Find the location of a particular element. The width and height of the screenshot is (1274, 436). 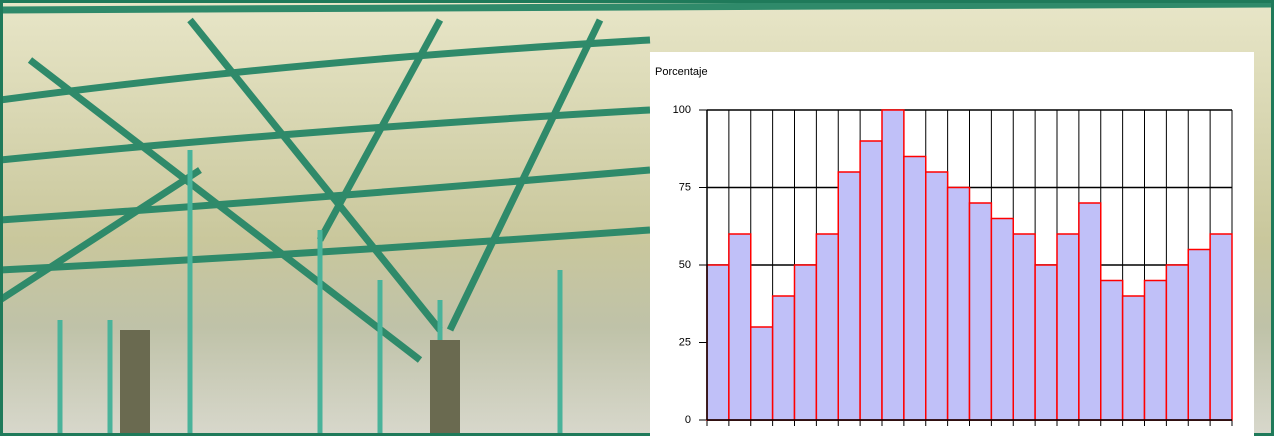

y-tick-label: 50 is located at coordinates (685, 265).